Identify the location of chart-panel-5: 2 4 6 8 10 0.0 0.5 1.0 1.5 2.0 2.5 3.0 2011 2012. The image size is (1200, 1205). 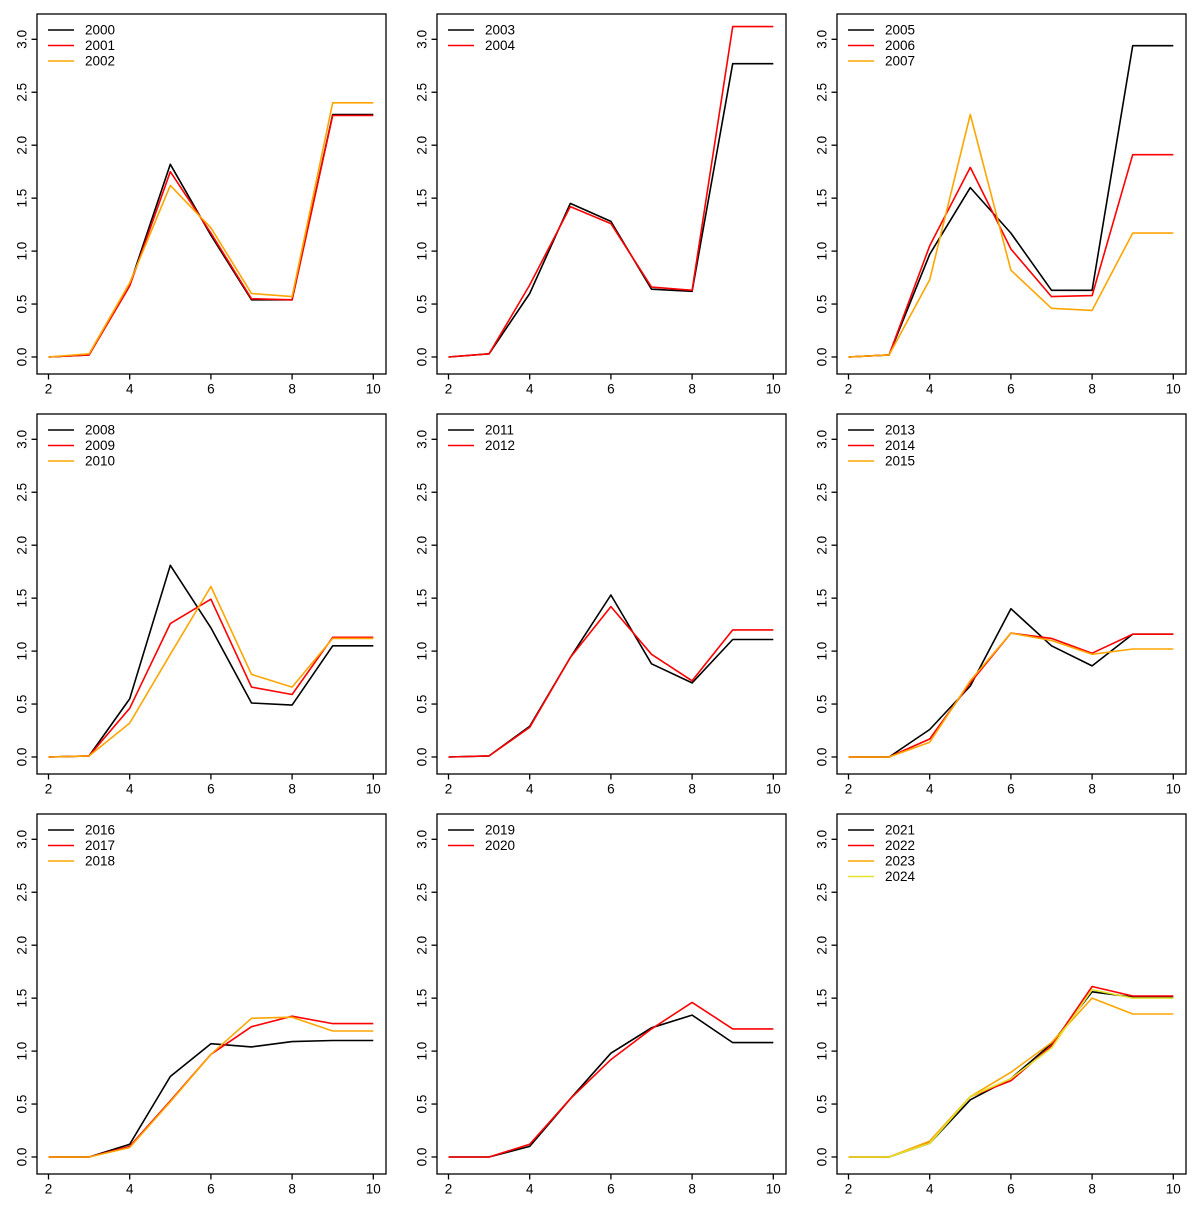
(600, 600).